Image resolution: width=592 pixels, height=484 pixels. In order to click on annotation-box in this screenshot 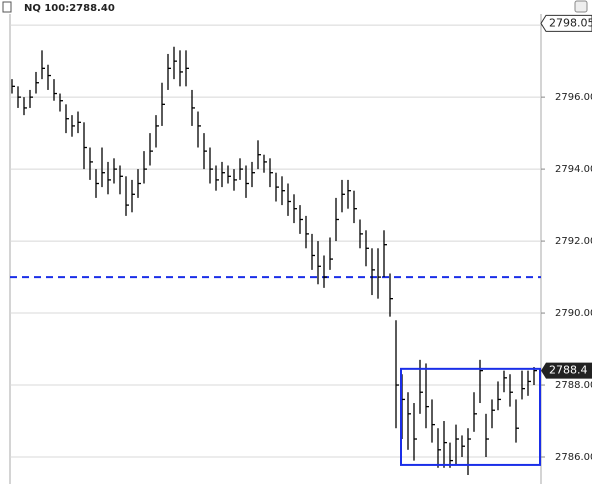, I will do `click(470, 416)`.